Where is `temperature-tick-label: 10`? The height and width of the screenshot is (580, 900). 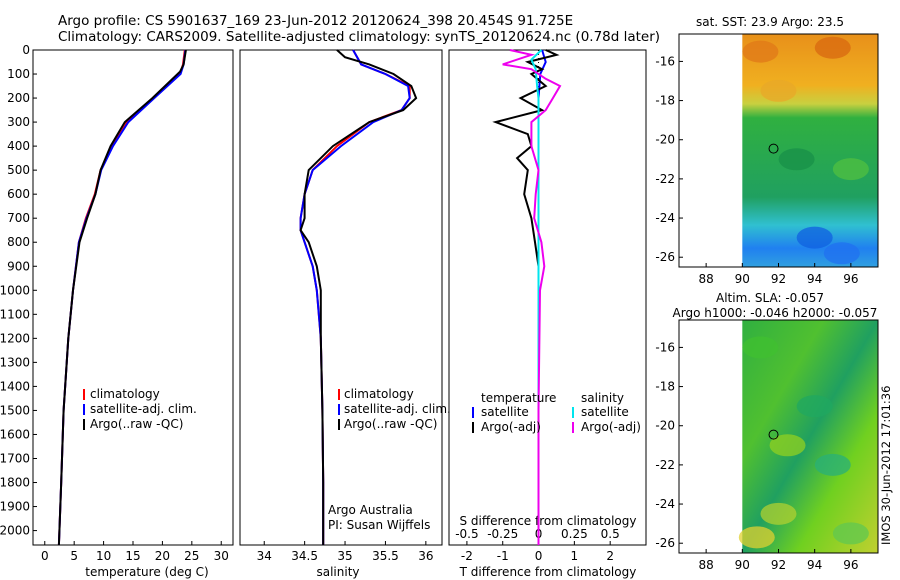
temperature-tick-label: 10 is located at coordinates (103, 556).